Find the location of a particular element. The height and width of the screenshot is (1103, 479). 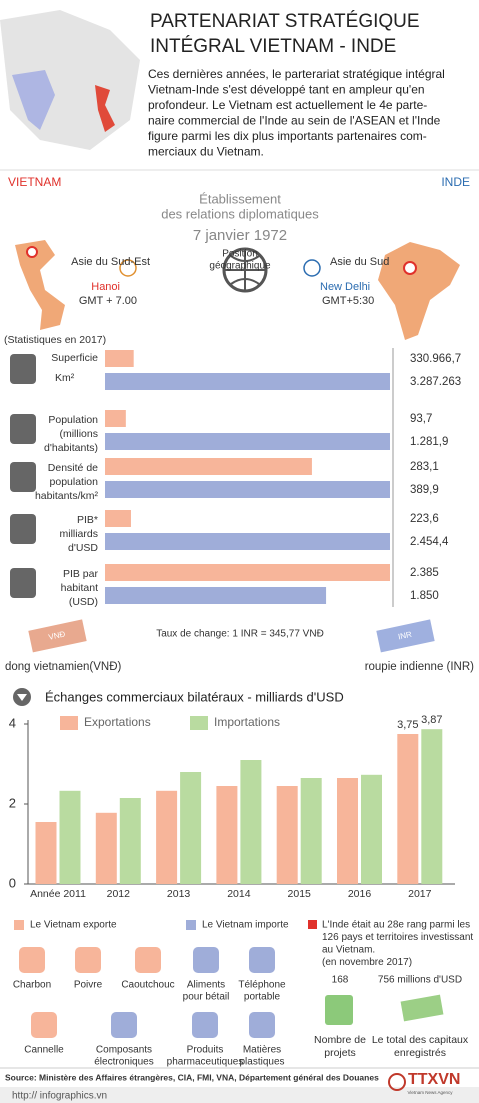

capital: New Delhi is located at coordinates (345, 287).